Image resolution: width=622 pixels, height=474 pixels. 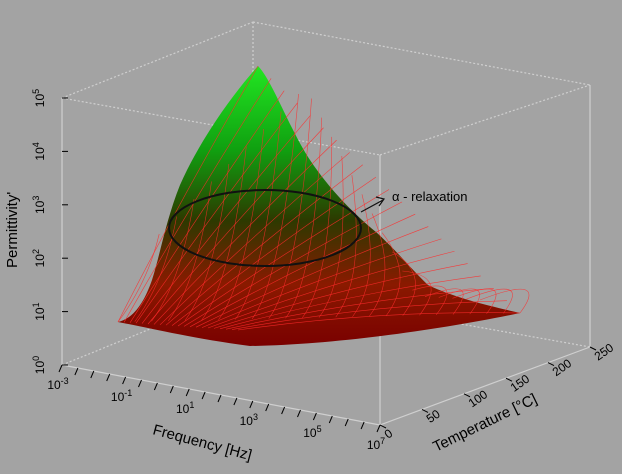 I want to click on y-tick-label: 200, so click(x=562, y=367).